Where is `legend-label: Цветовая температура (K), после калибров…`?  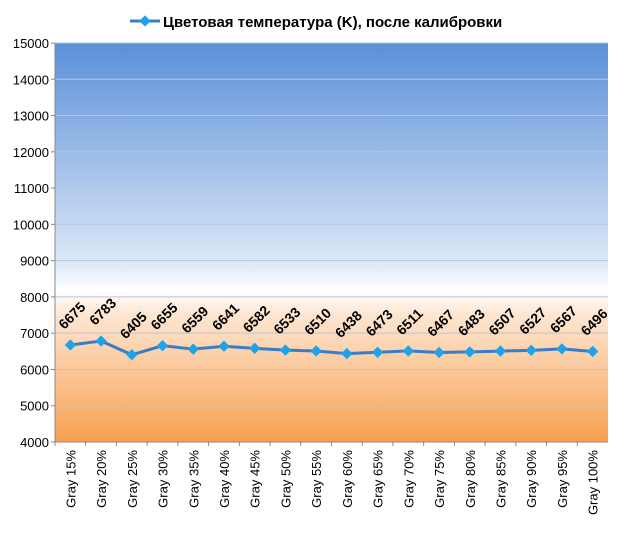
legend-label: Цветовая температура (K), после калибров… is located at coordinates (332, 22).